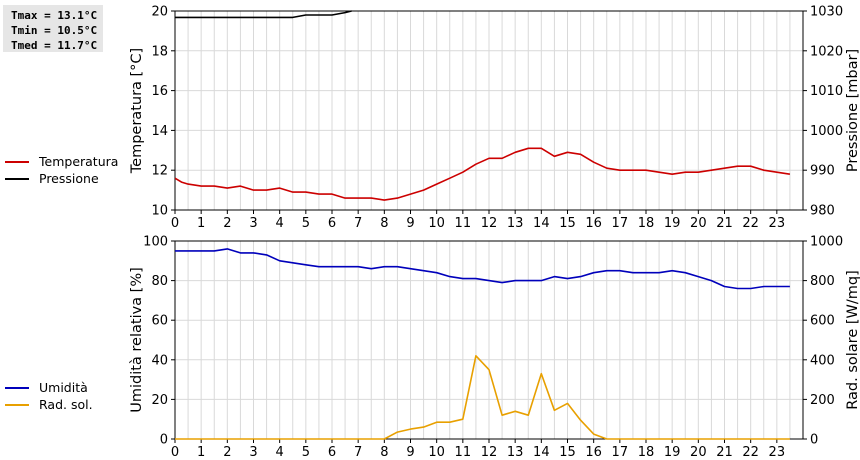 The height and width of the screenshot is (460, 860). What do you see at coordinates (159, 131) in the screenshot?
I see `y-tick-label-left: 14` at bounding box center [159, 131].